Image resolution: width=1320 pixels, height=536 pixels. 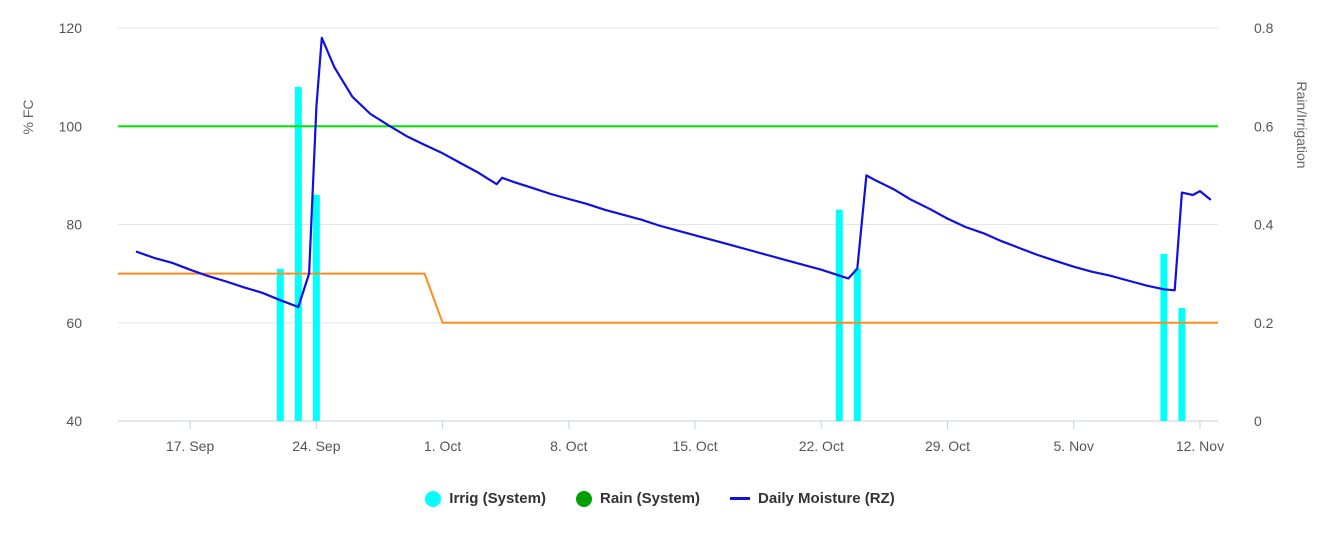 I want to click on y-left-tick-label: 40, so click(x=74, y=421).